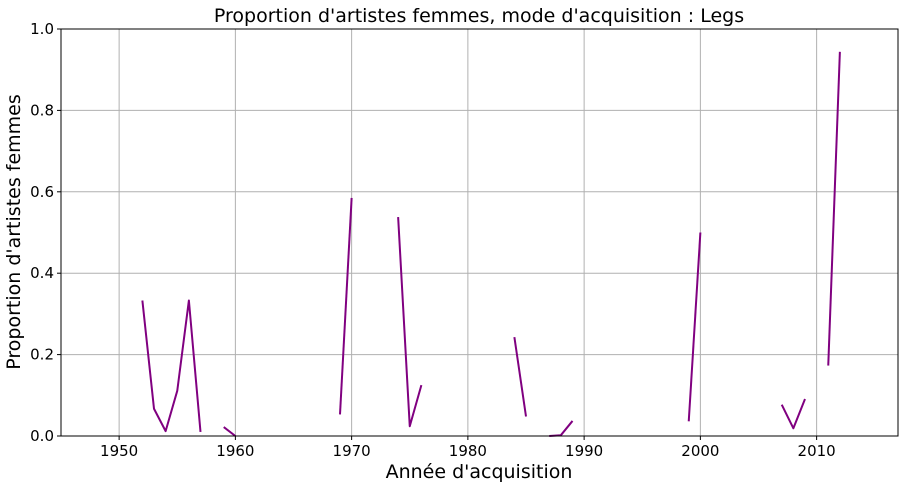 Image resolution: width=908 pixels, height=489 pixels. I want to click on y-tick-label: 0.6, so click(42, 192).